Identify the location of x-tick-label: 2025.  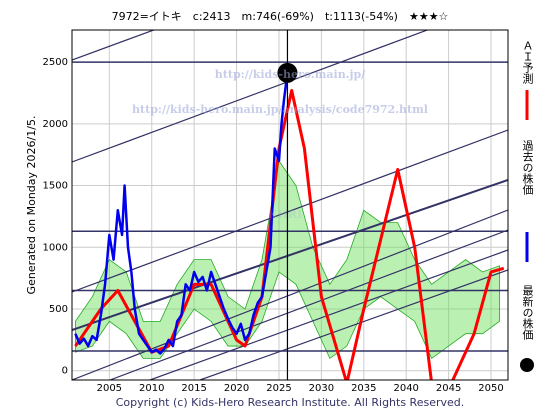
(278, 388).